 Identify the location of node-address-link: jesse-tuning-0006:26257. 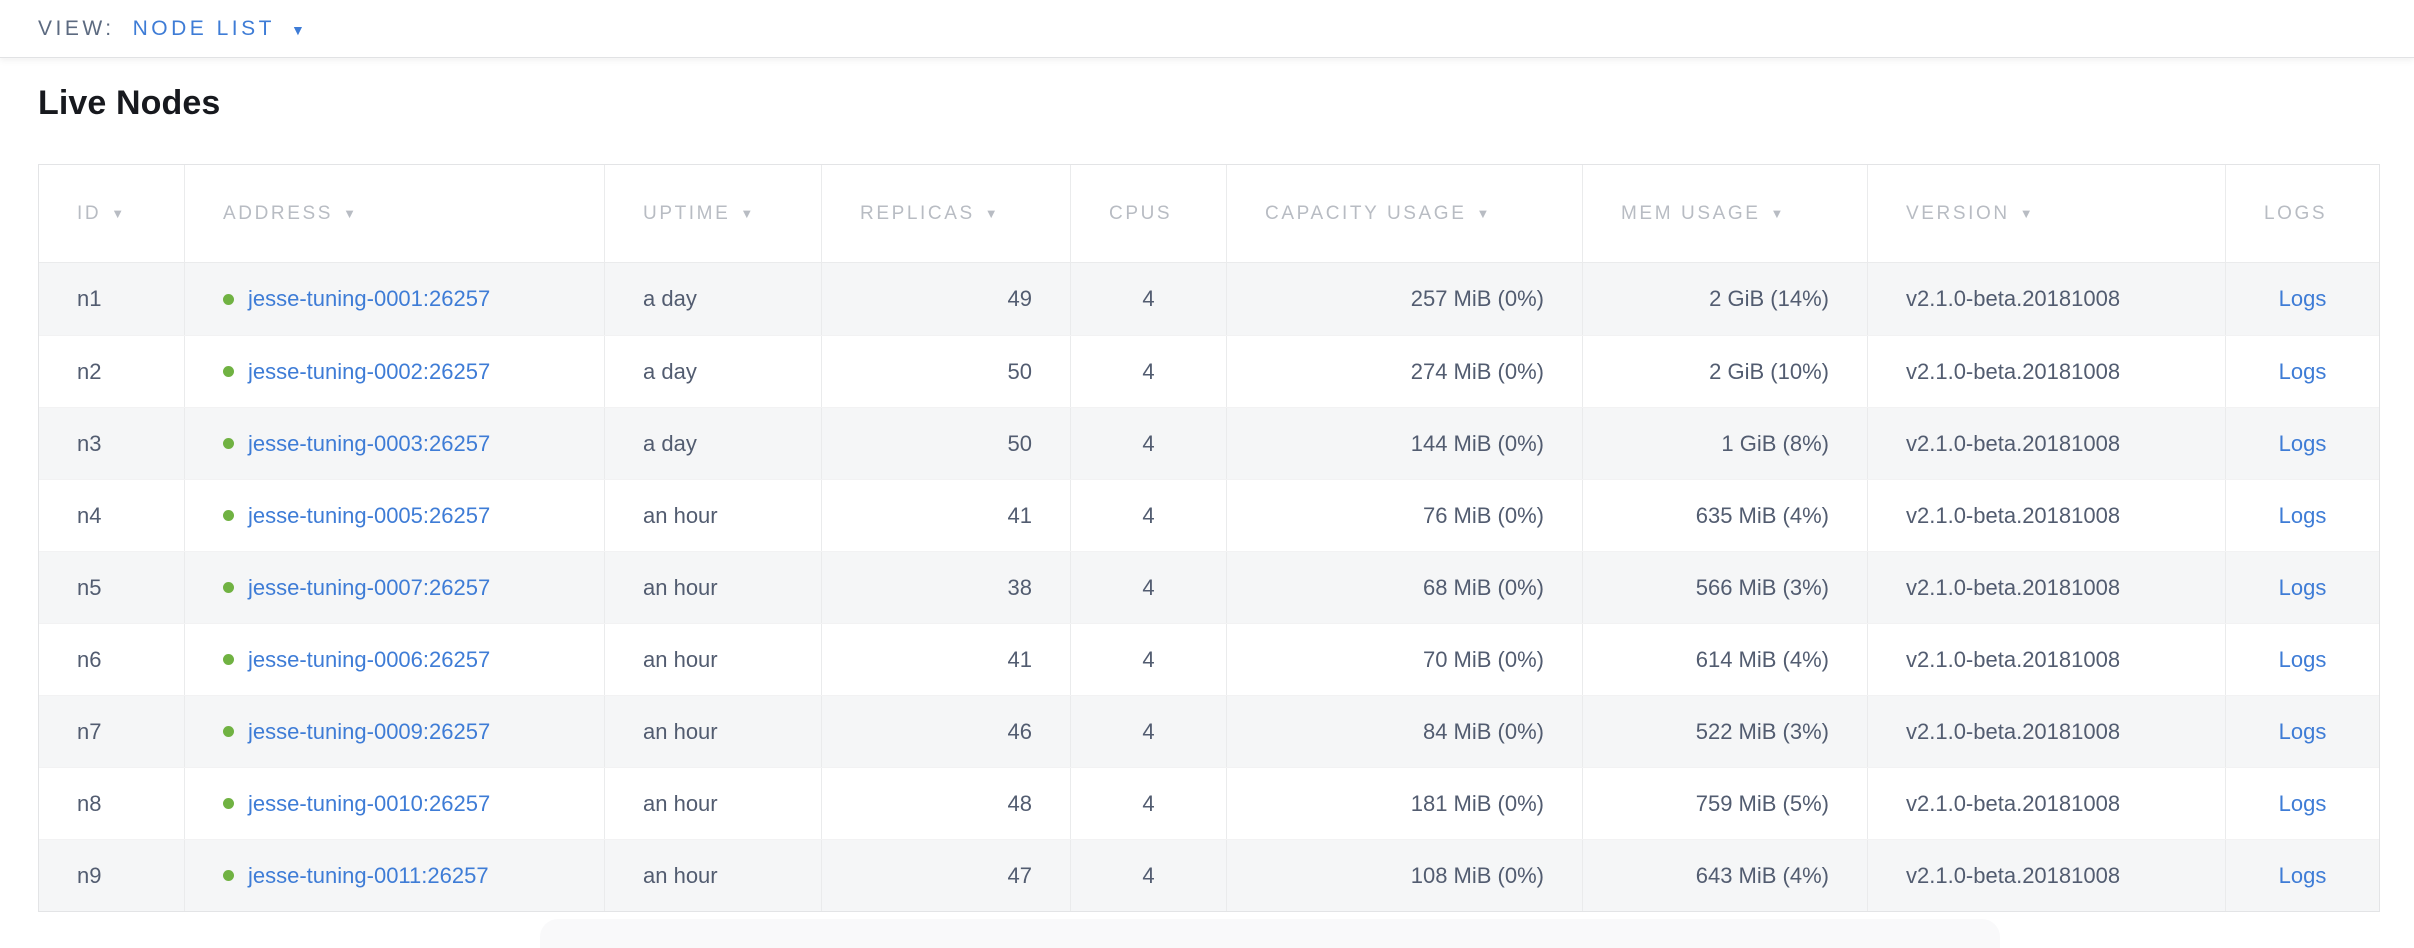
(369, 659).